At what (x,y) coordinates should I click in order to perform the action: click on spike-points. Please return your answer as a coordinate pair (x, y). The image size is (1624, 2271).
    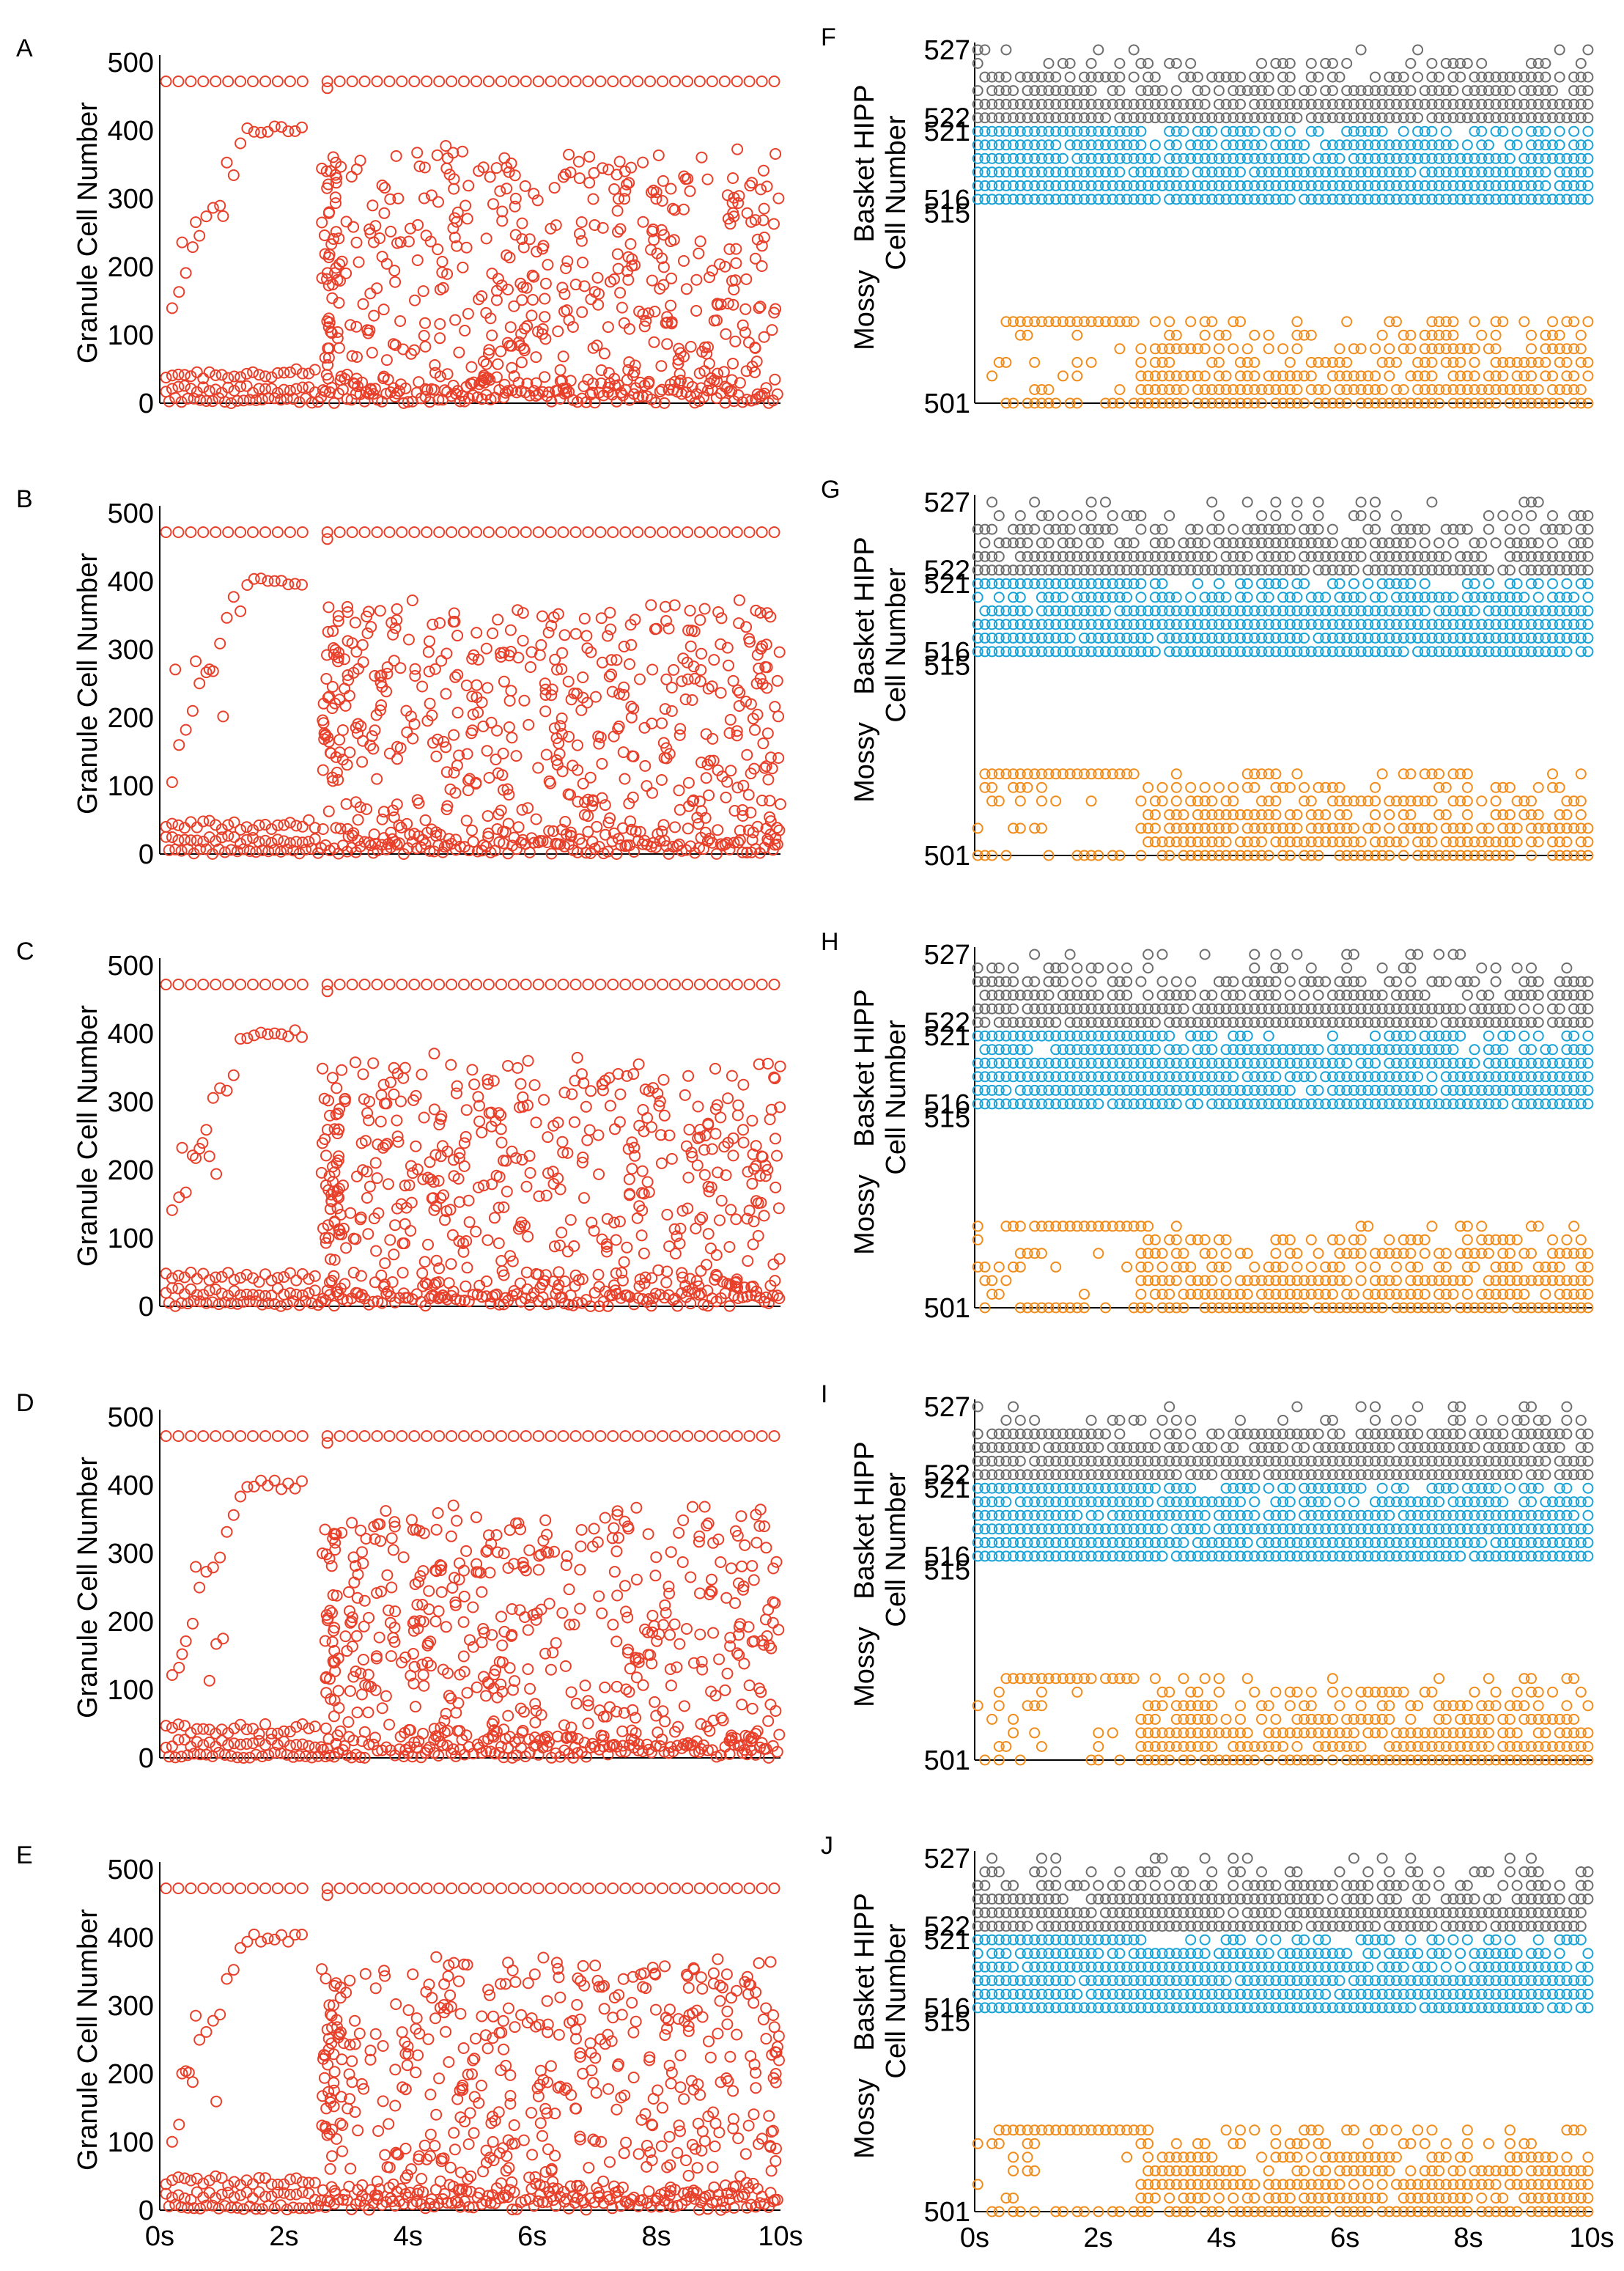
    Looking at the image, I should click on (473, 1145).